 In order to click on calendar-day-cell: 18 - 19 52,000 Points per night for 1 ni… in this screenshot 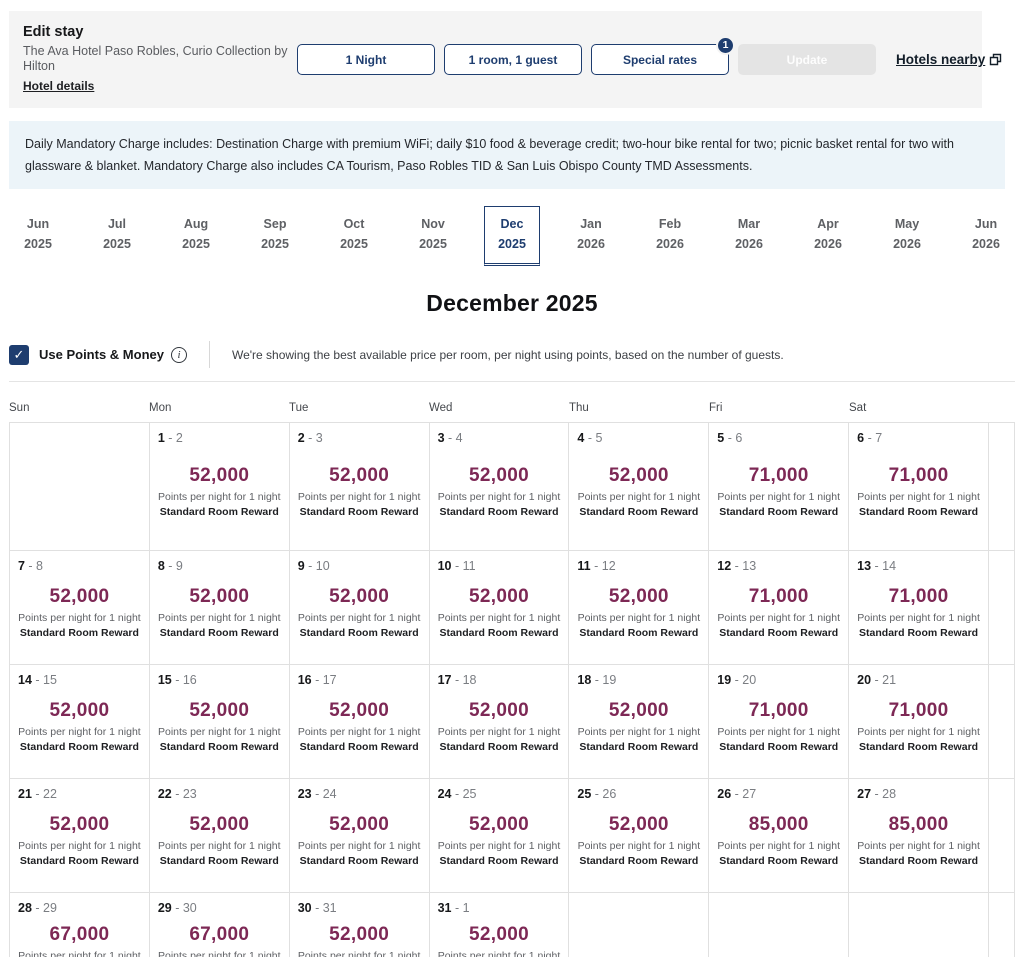, I will do `click(639, 722)`.